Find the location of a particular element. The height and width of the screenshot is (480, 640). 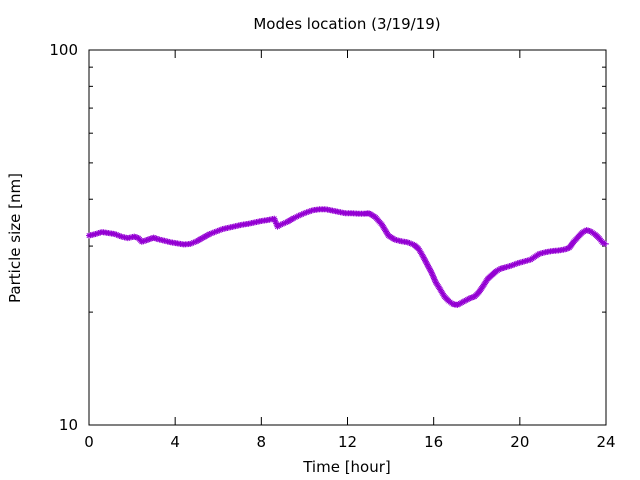

chart-title: Modes location (3/19/19) is located at coordinates (346, 24).